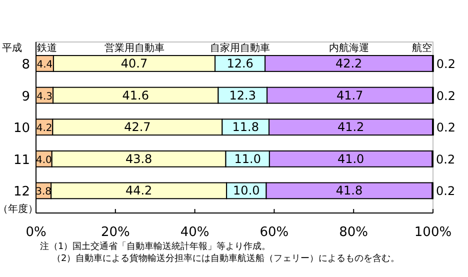 The height and width of the screenshot is (277, 468). Describe the element at coordinates (240, 63) in the screenshot. I see `data-label: 12.6` at that location.